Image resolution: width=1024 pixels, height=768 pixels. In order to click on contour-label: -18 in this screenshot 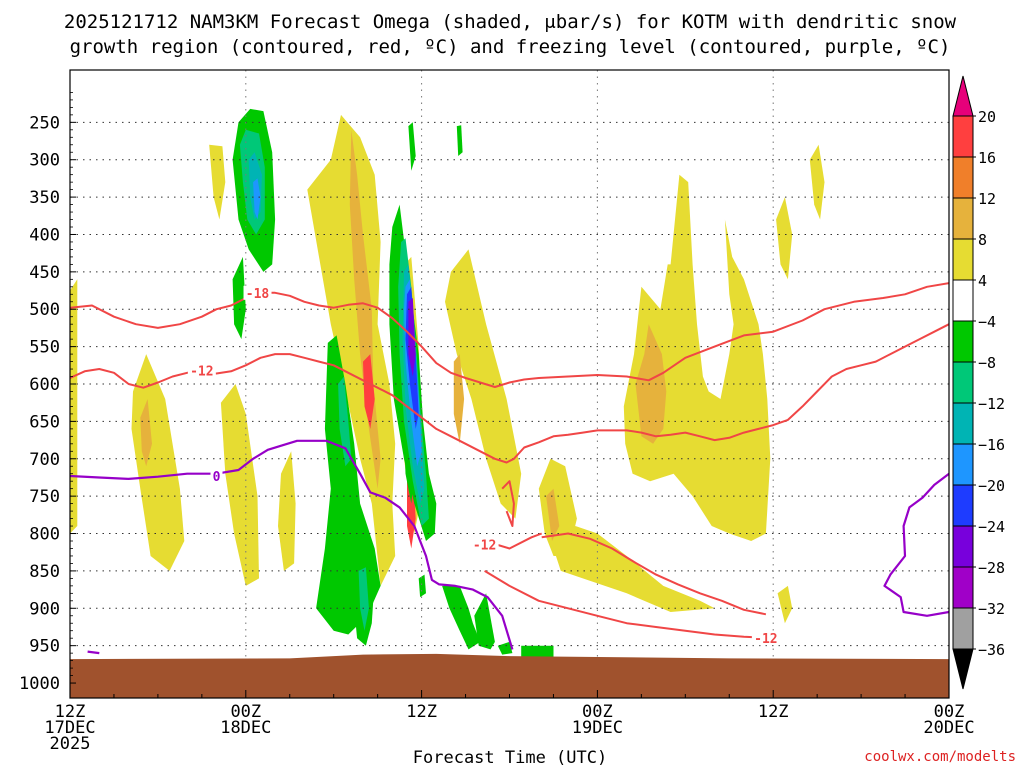, I will do `click(258, 294)`.